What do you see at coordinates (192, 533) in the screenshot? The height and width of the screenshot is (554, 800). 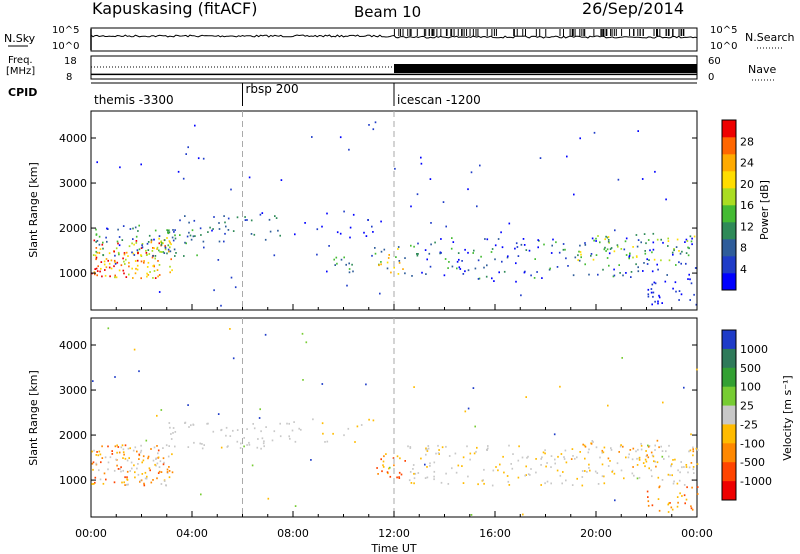 I see `xtick-label: 04:00` at bounding box center [192, 533].